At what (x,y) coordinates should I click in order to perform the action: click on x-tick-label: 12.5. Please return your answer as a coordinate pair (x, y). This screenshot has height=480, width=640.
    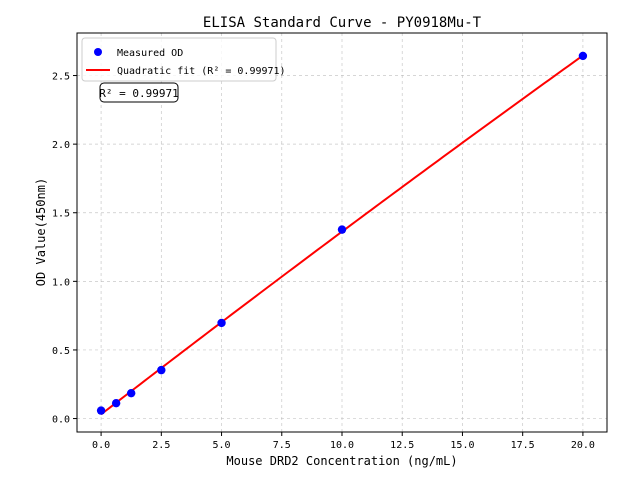
    Looking at the image, I should click on (402, 445).